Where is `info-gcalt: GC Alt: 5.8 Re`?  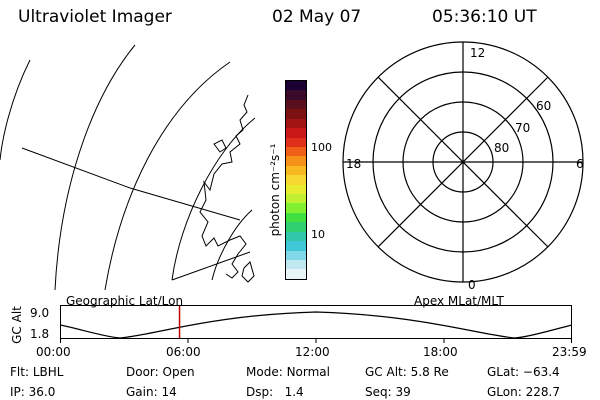
info-gcalt: GC Alt: 5.8 Re is located at coordinates (407, 372).